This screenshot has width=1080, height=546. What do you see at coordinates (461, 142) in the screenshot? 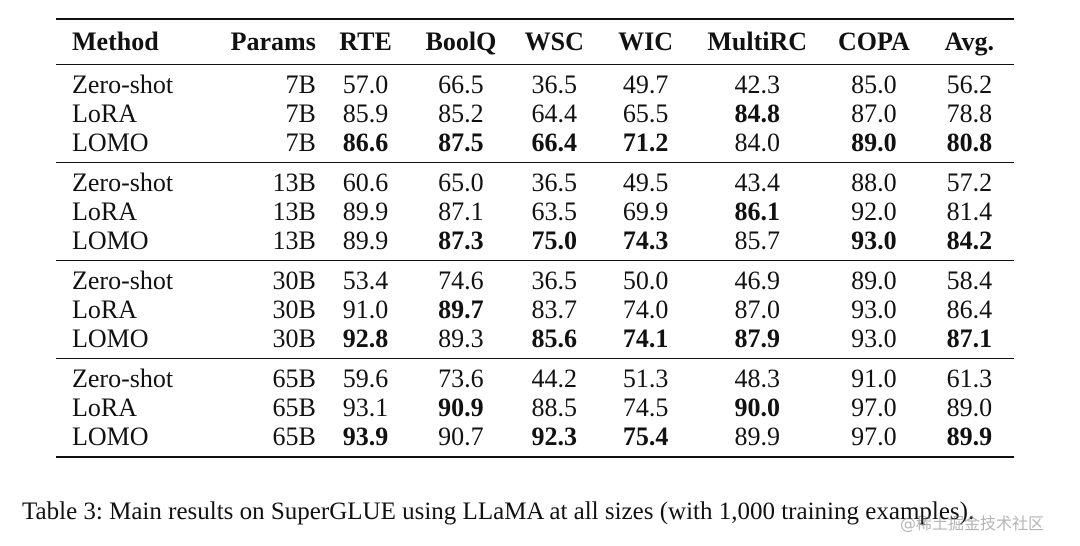
I see `cell-boolq: 87.5` at bounding box center [461, 142].